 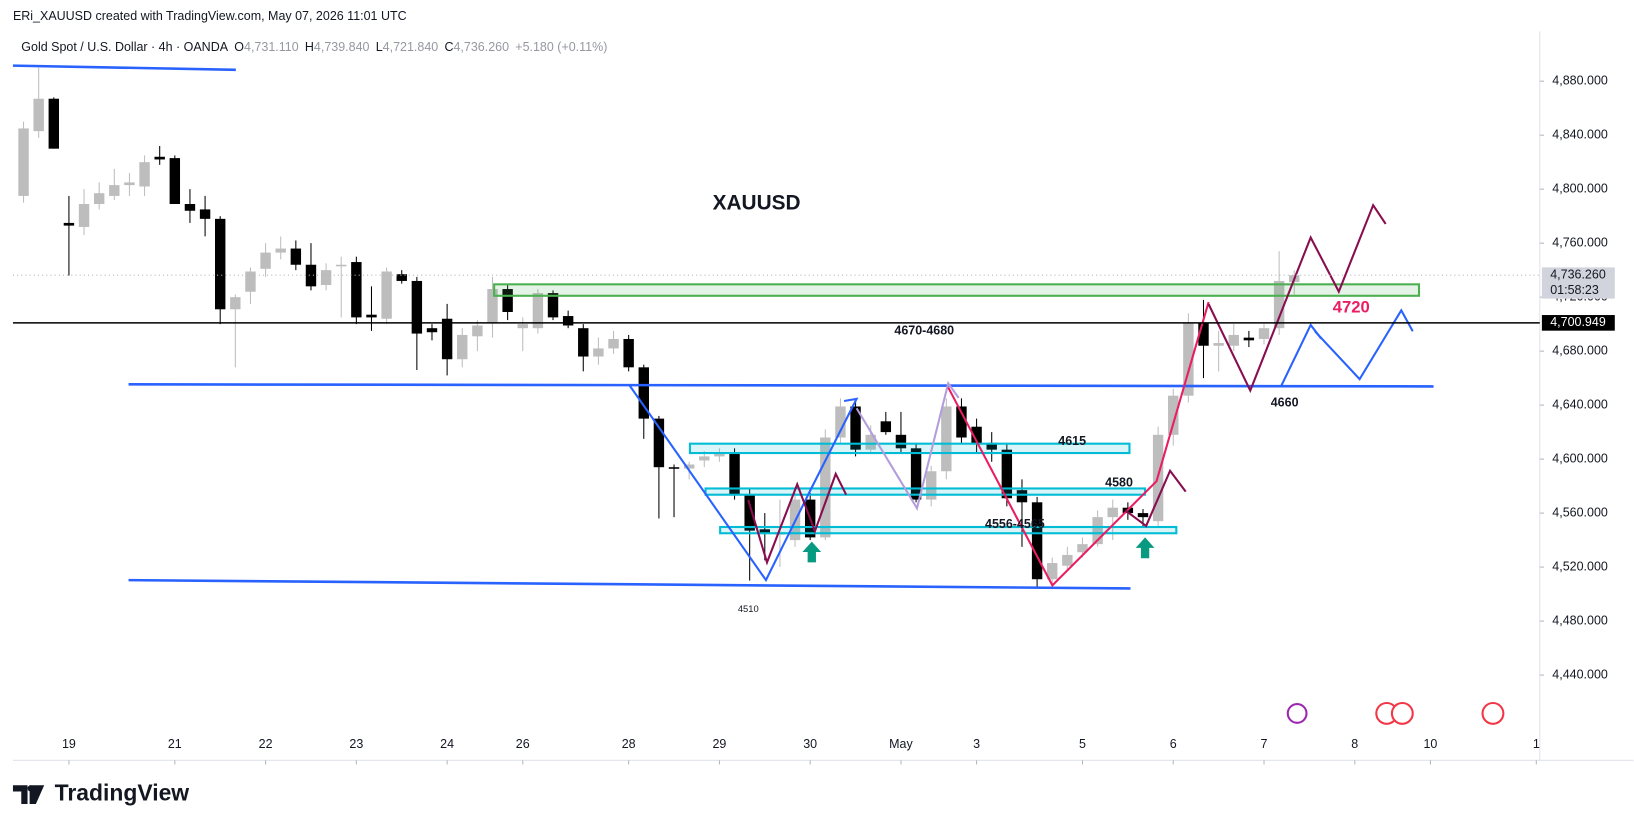 What do you see at coordinates (266, 744) in the screenshot?
I see `x-tick-label: 22` at bounding box center [266, 744].